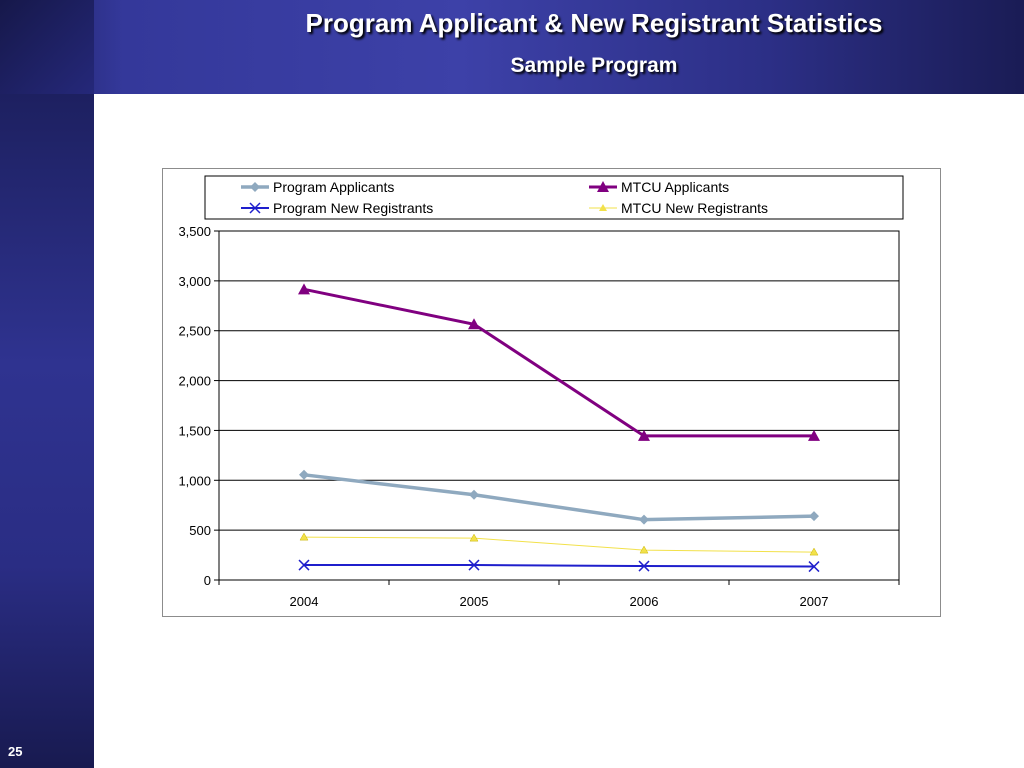  Describe the element at coordinates (207, 580) in the screenshot. I see `y-tick-label: 0` at that location.